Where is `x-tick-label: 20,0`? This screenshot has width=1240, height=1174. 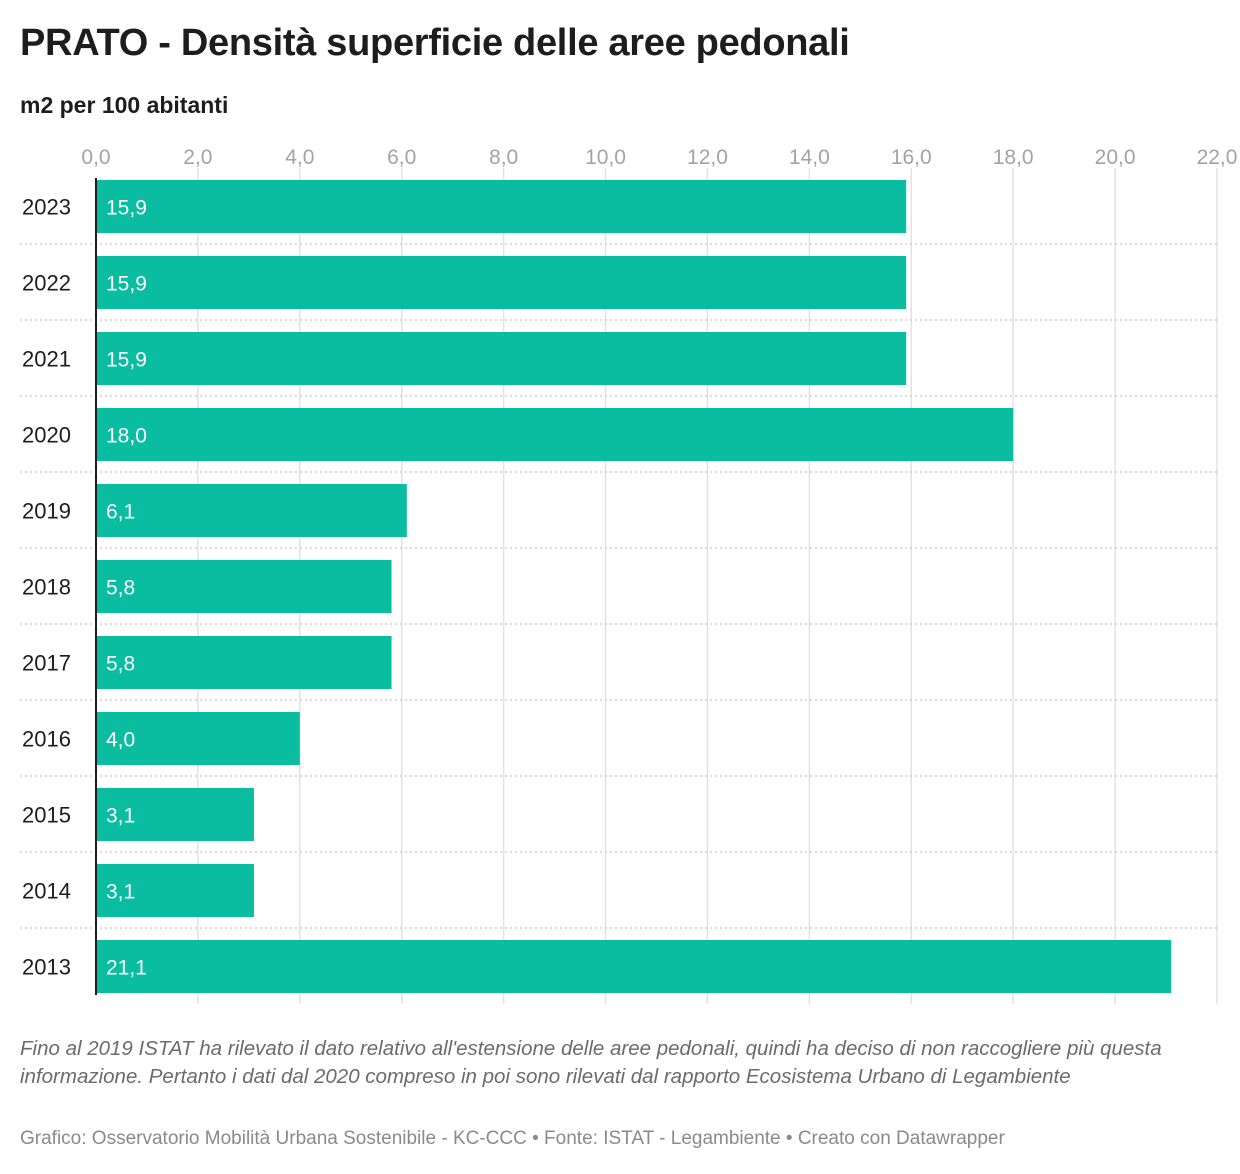 x-tick-label: 20,0 is located at coordinates (1115, 157).